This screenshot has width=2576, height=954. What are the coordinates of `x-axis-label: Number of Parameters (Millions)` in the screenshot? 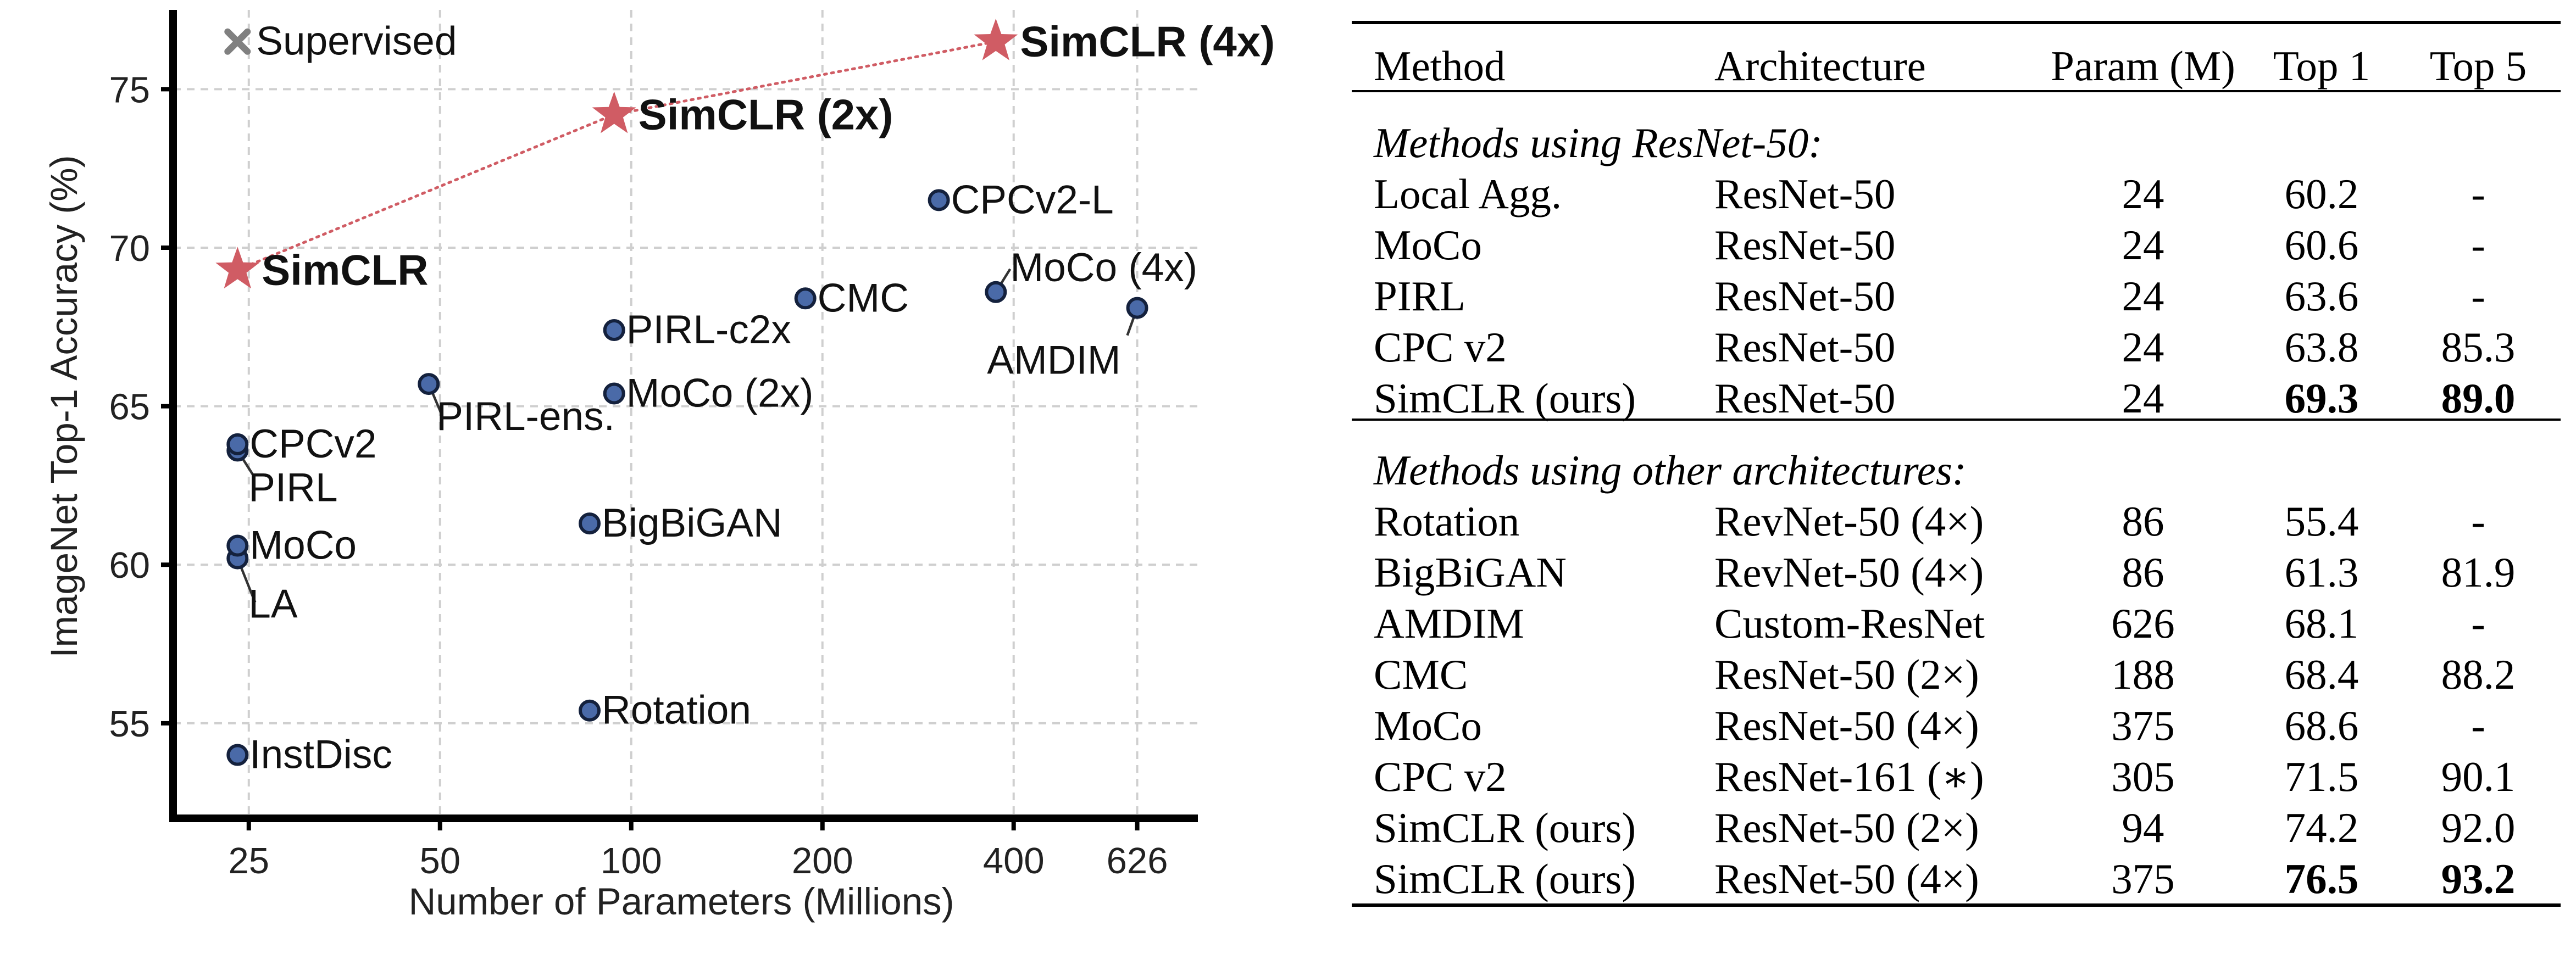 It's located at (681, 901).